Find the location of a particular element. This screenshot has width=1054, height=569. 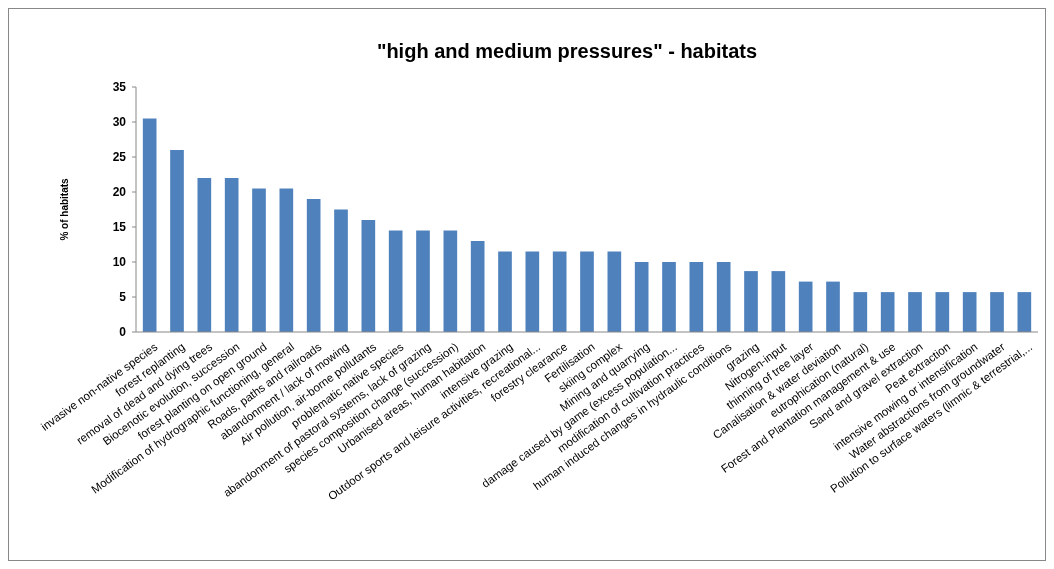

y-tick-label: 5 is located at coordinates (123, 297).